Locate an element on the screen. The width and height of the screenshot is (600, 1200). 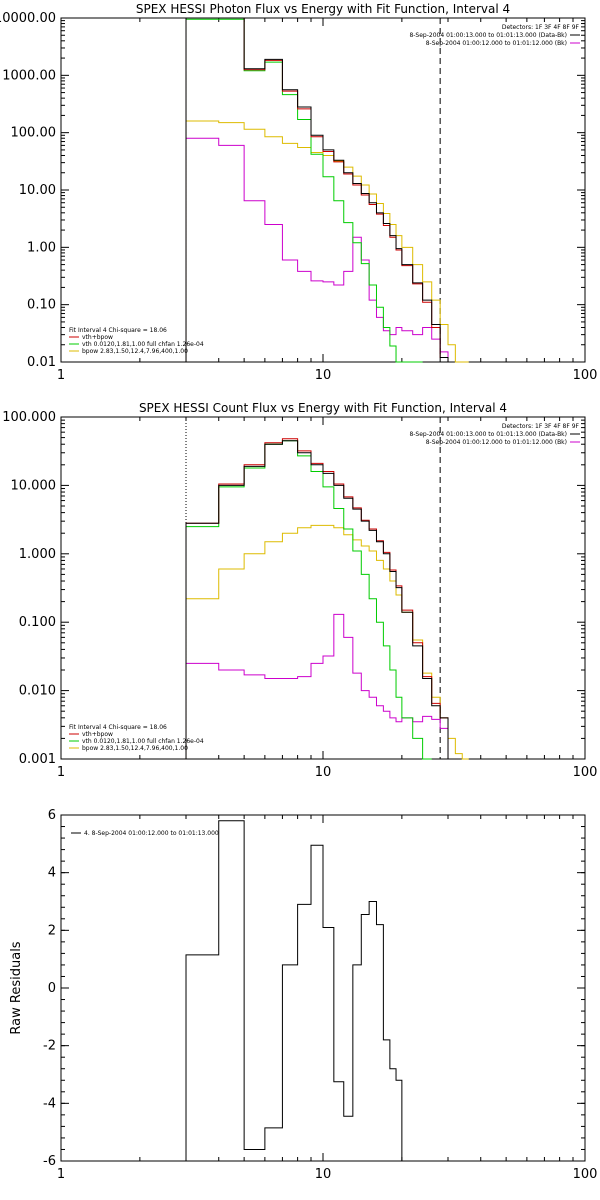
y-tick-label: 0.010 is located at coordinates (37, 691).